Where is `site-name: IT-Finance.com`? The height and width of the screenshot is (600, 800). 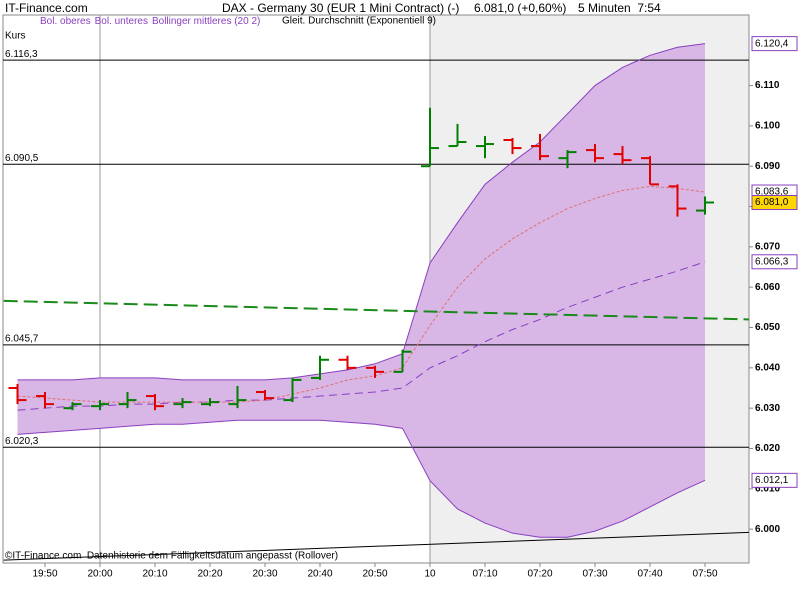
site-name: IT-Finance.com is located at coordinates (46, 8).